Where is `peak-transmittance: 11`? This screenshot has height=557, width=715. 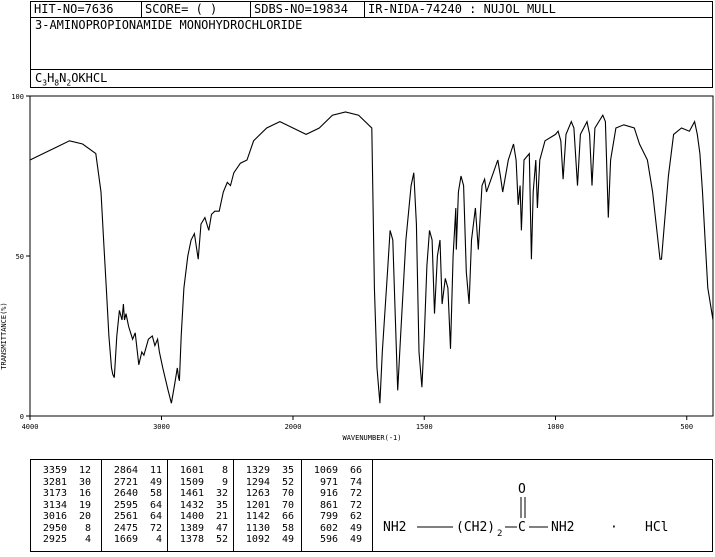 peak-transmittance: 11 is located at coordinates (155, 470).